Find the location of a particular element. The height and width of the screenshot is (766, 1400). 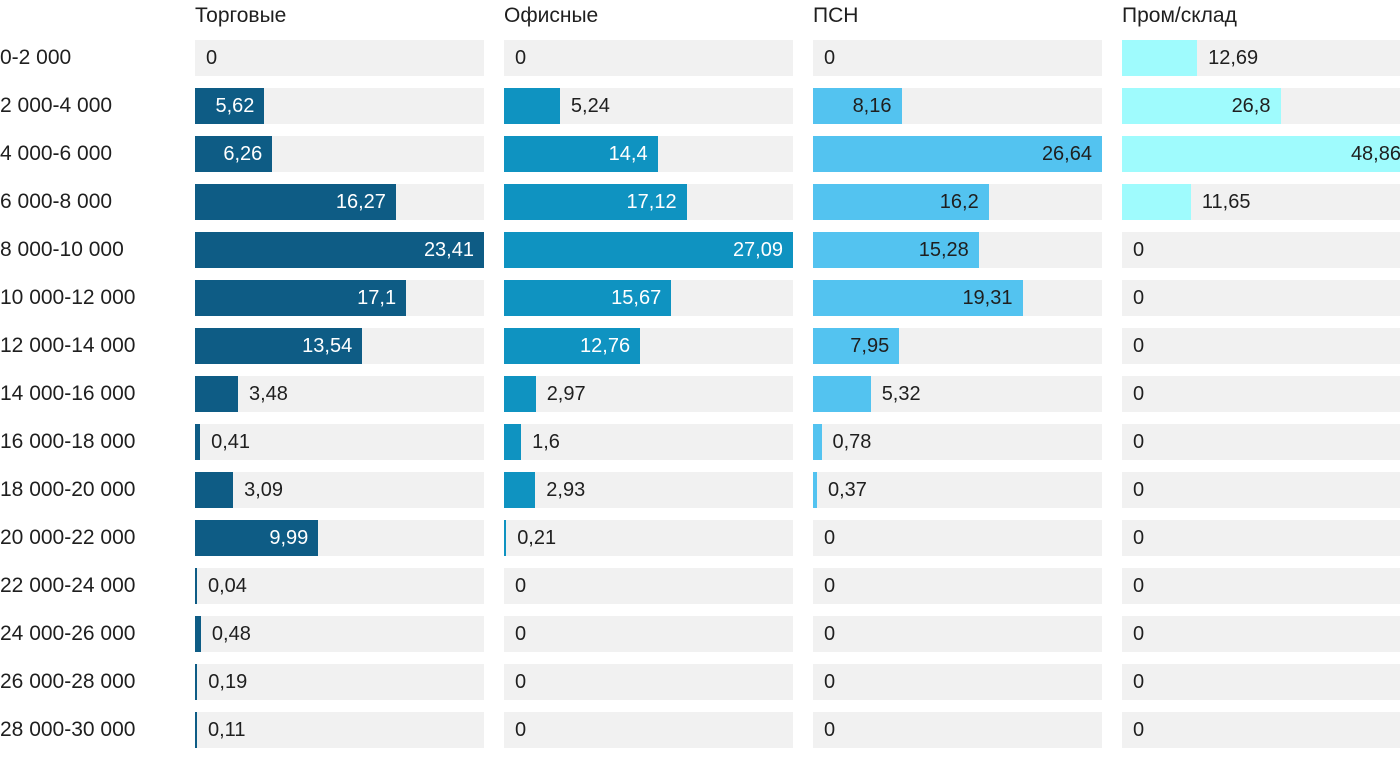

bar-track: 3,09 is located at coordinates (339, 490).